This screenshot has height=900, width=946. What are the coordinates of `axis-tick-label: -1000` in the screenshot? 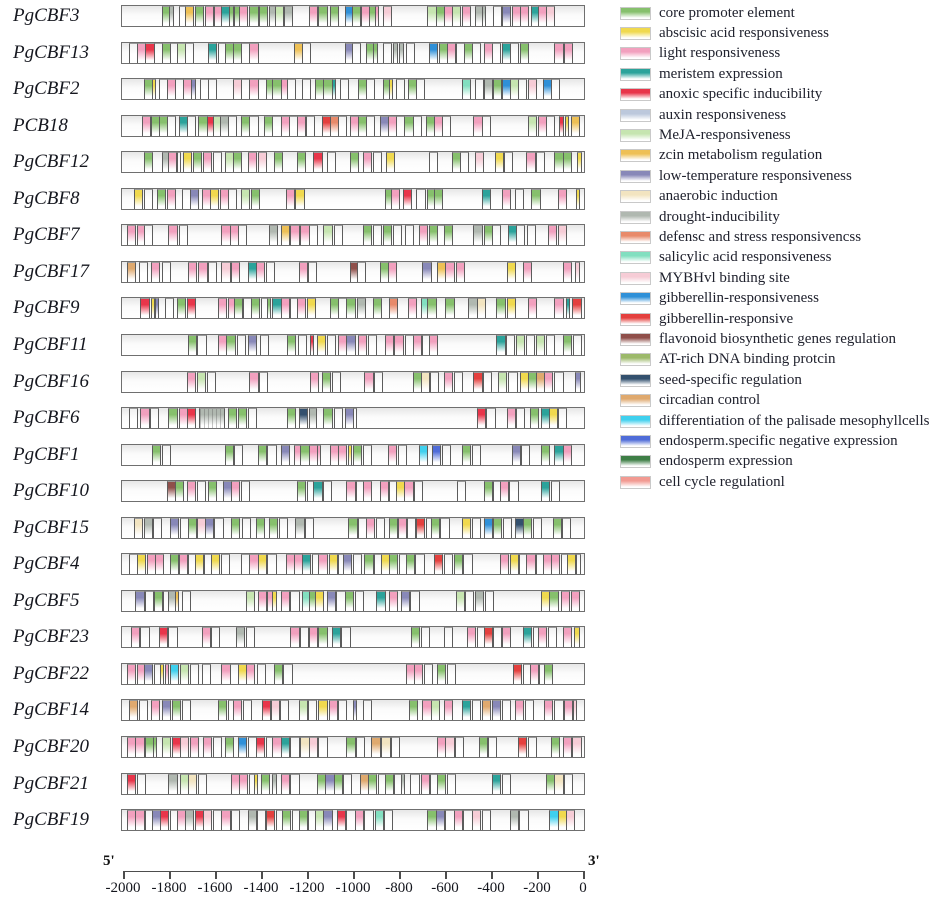 It's located at (353, 888).